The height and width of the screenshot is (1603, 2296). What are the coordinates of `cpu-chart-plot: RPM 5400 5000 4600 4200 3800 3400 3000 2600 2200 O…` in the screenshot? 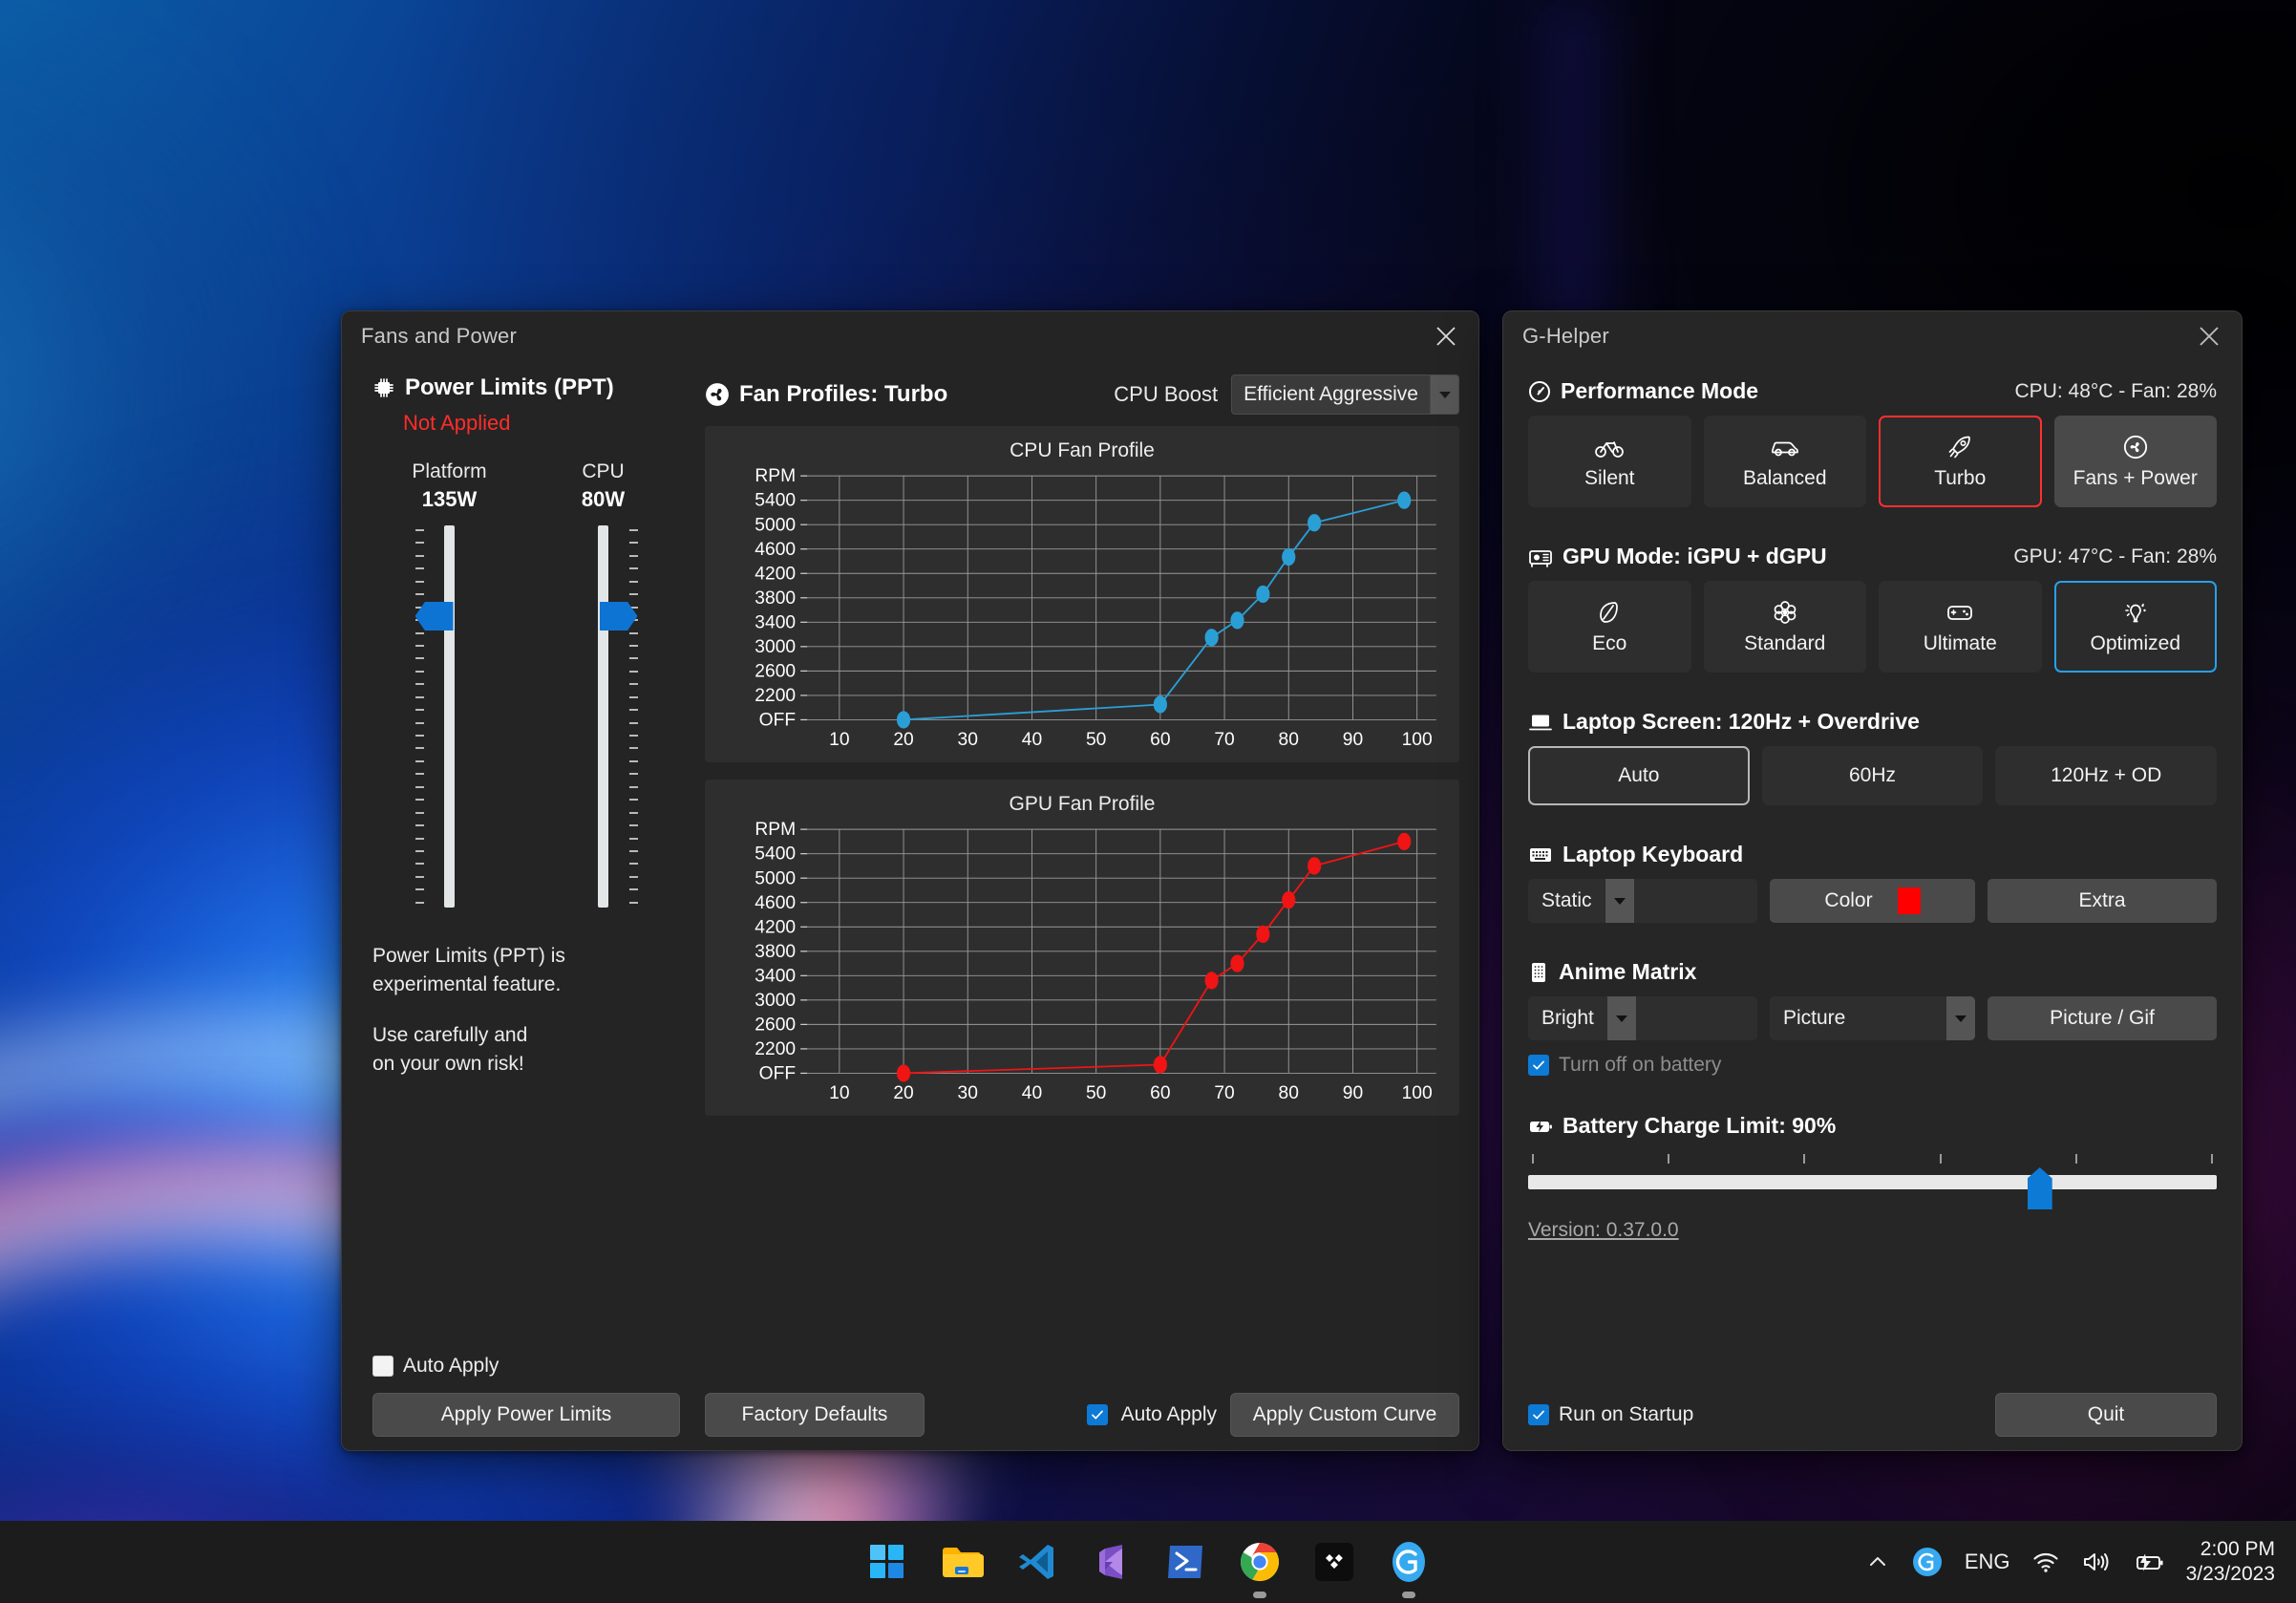 It's located at (1095, 608).